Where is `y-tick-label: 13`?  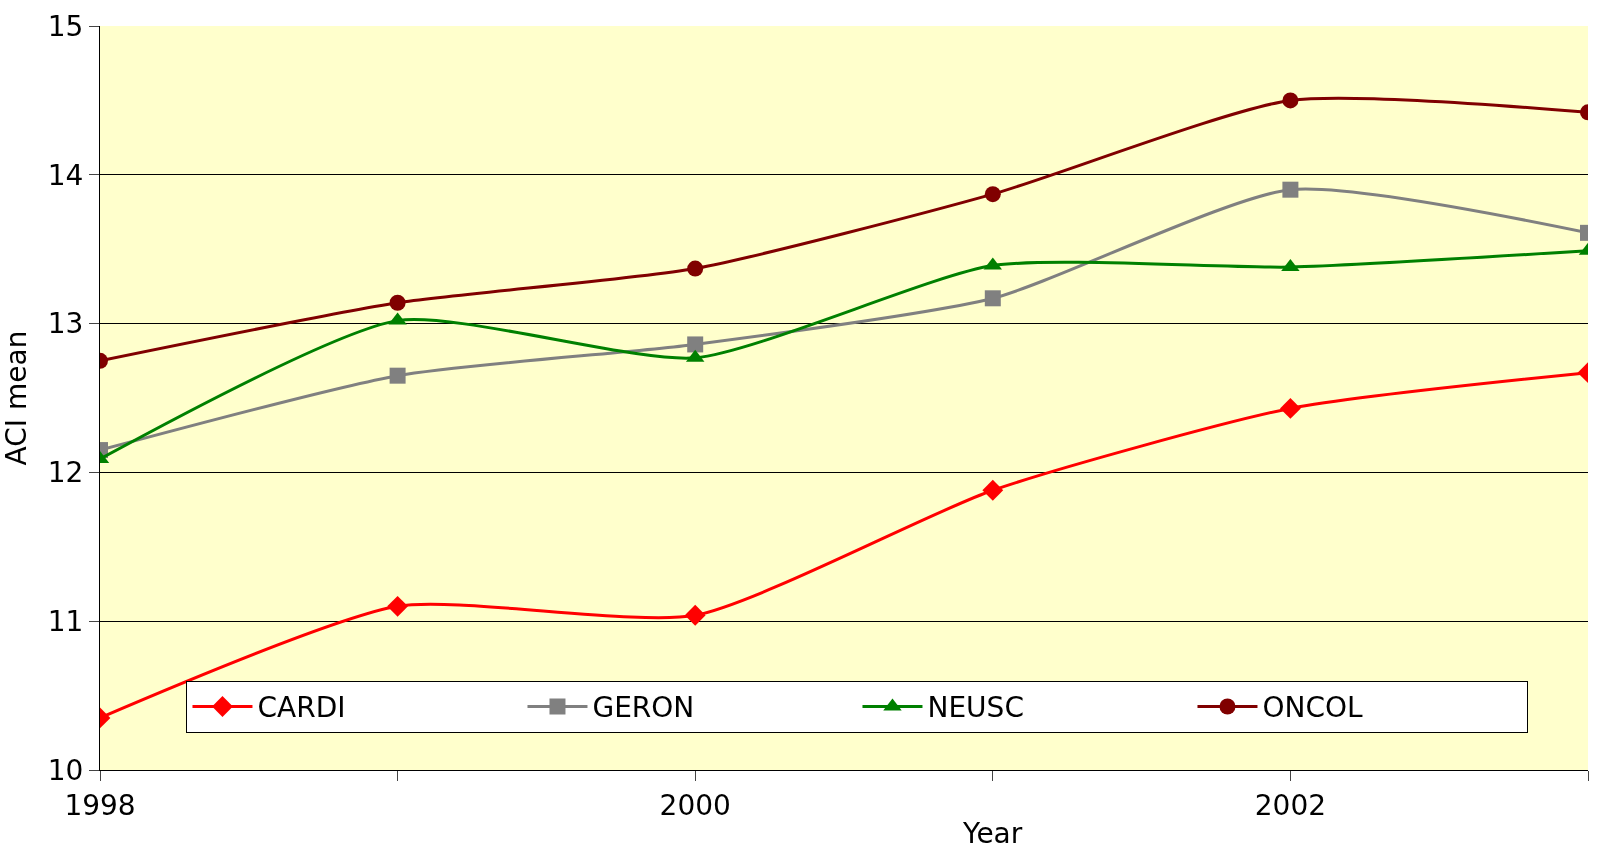 y-tick-label: 13 is located at coordinates (65, 324).